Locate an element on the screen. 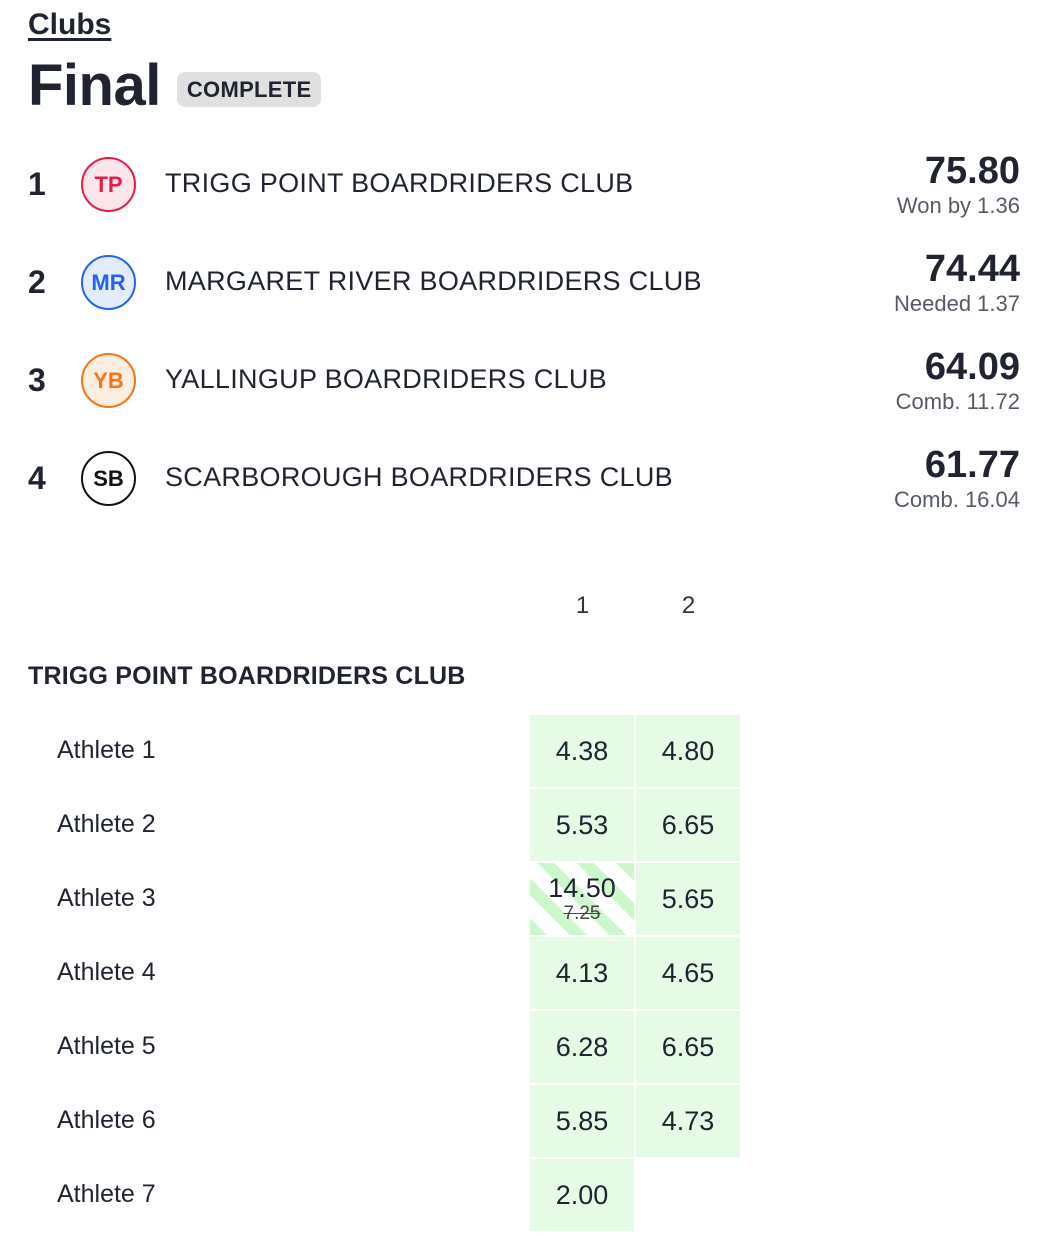  team-heading: TRIGG POINT BOARDRIDERS CLUB is located at coordinates (247, 676).